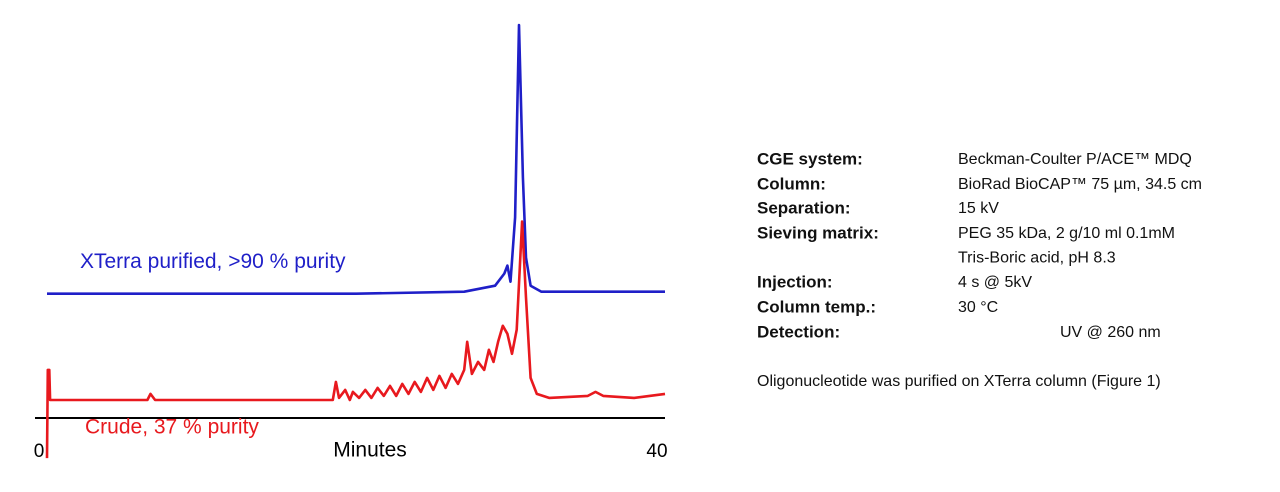 This screenshot has height=492, width=1280. What do you see at coordinates (798, 331) in the screenshot?
I see `condition-label: Detection:` at bounding box center [798, 331].